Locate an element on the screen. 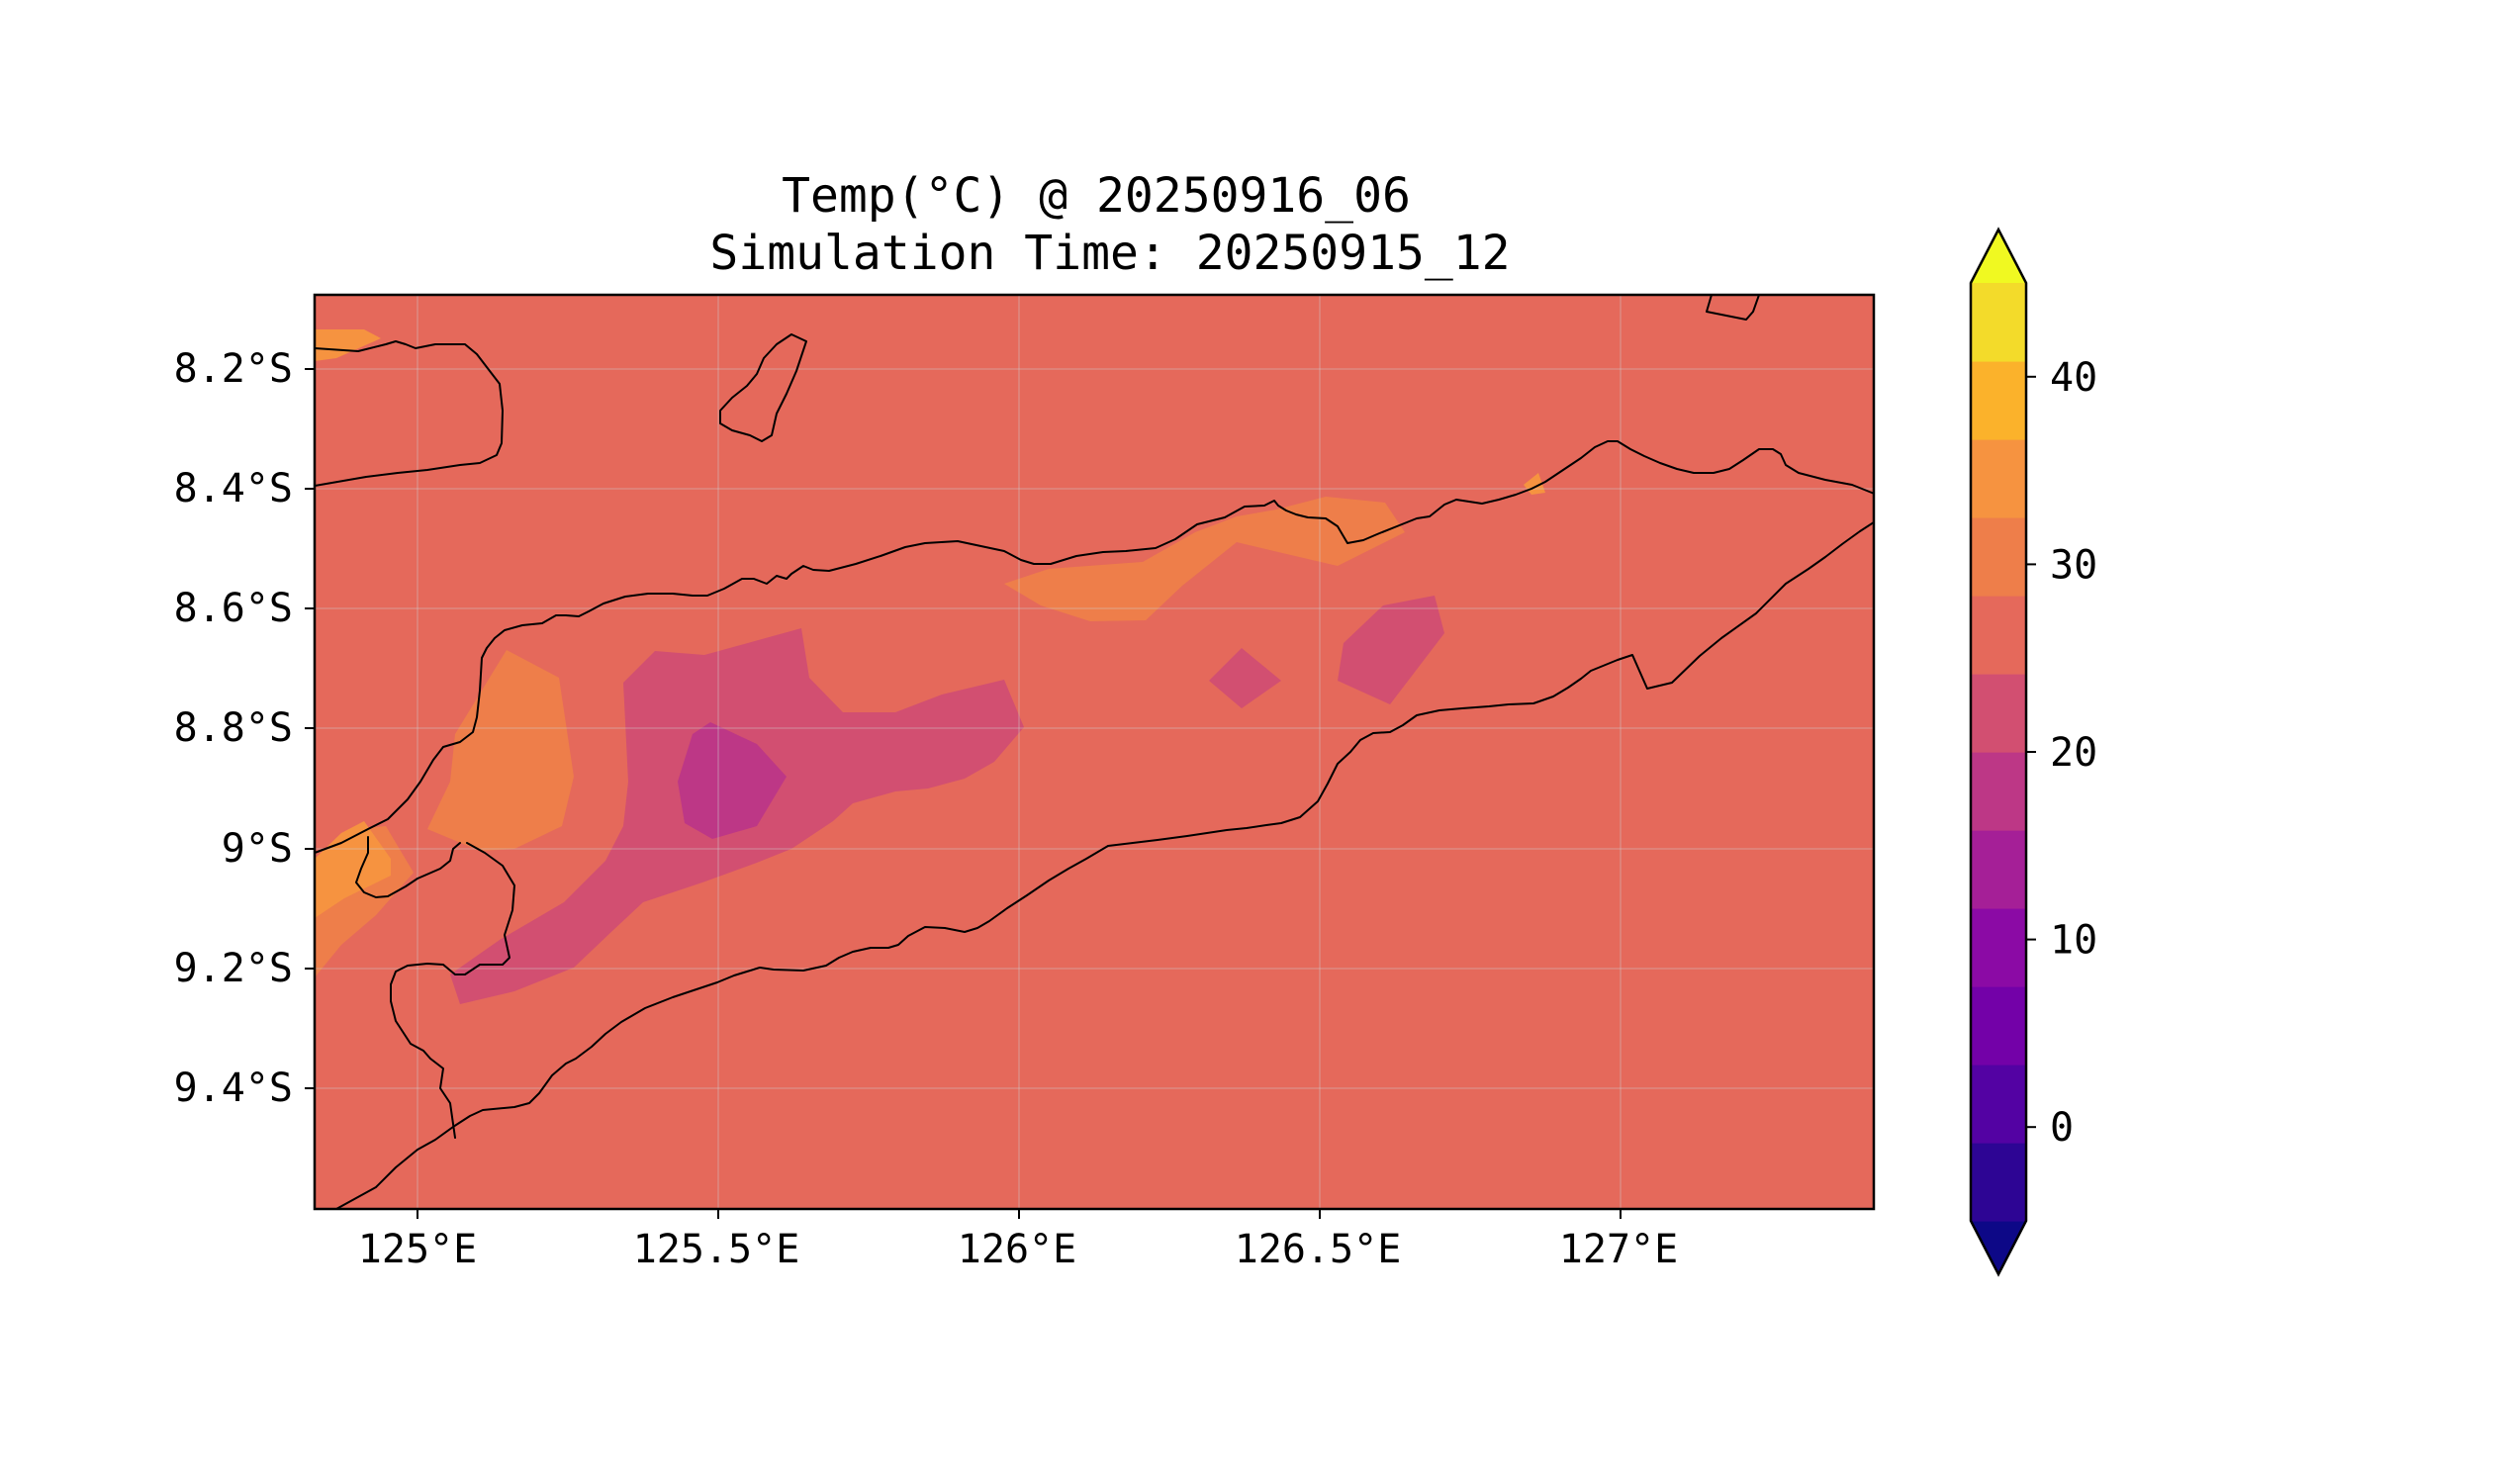  colorbar-extend-max is located at coordinates (1998, 256).